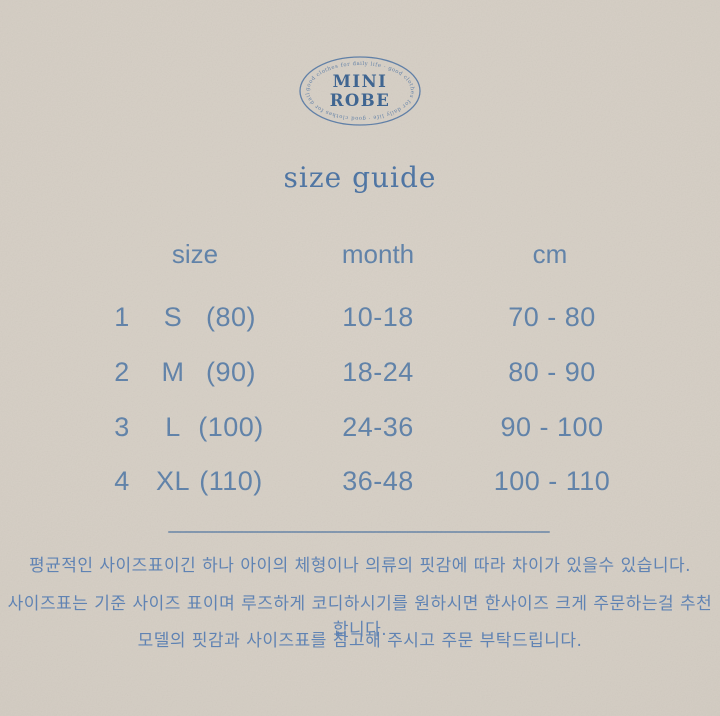  Describe the element at coordinates (552, 481) in the screenshot. I see `cm-range: 100 - 110` at that location.